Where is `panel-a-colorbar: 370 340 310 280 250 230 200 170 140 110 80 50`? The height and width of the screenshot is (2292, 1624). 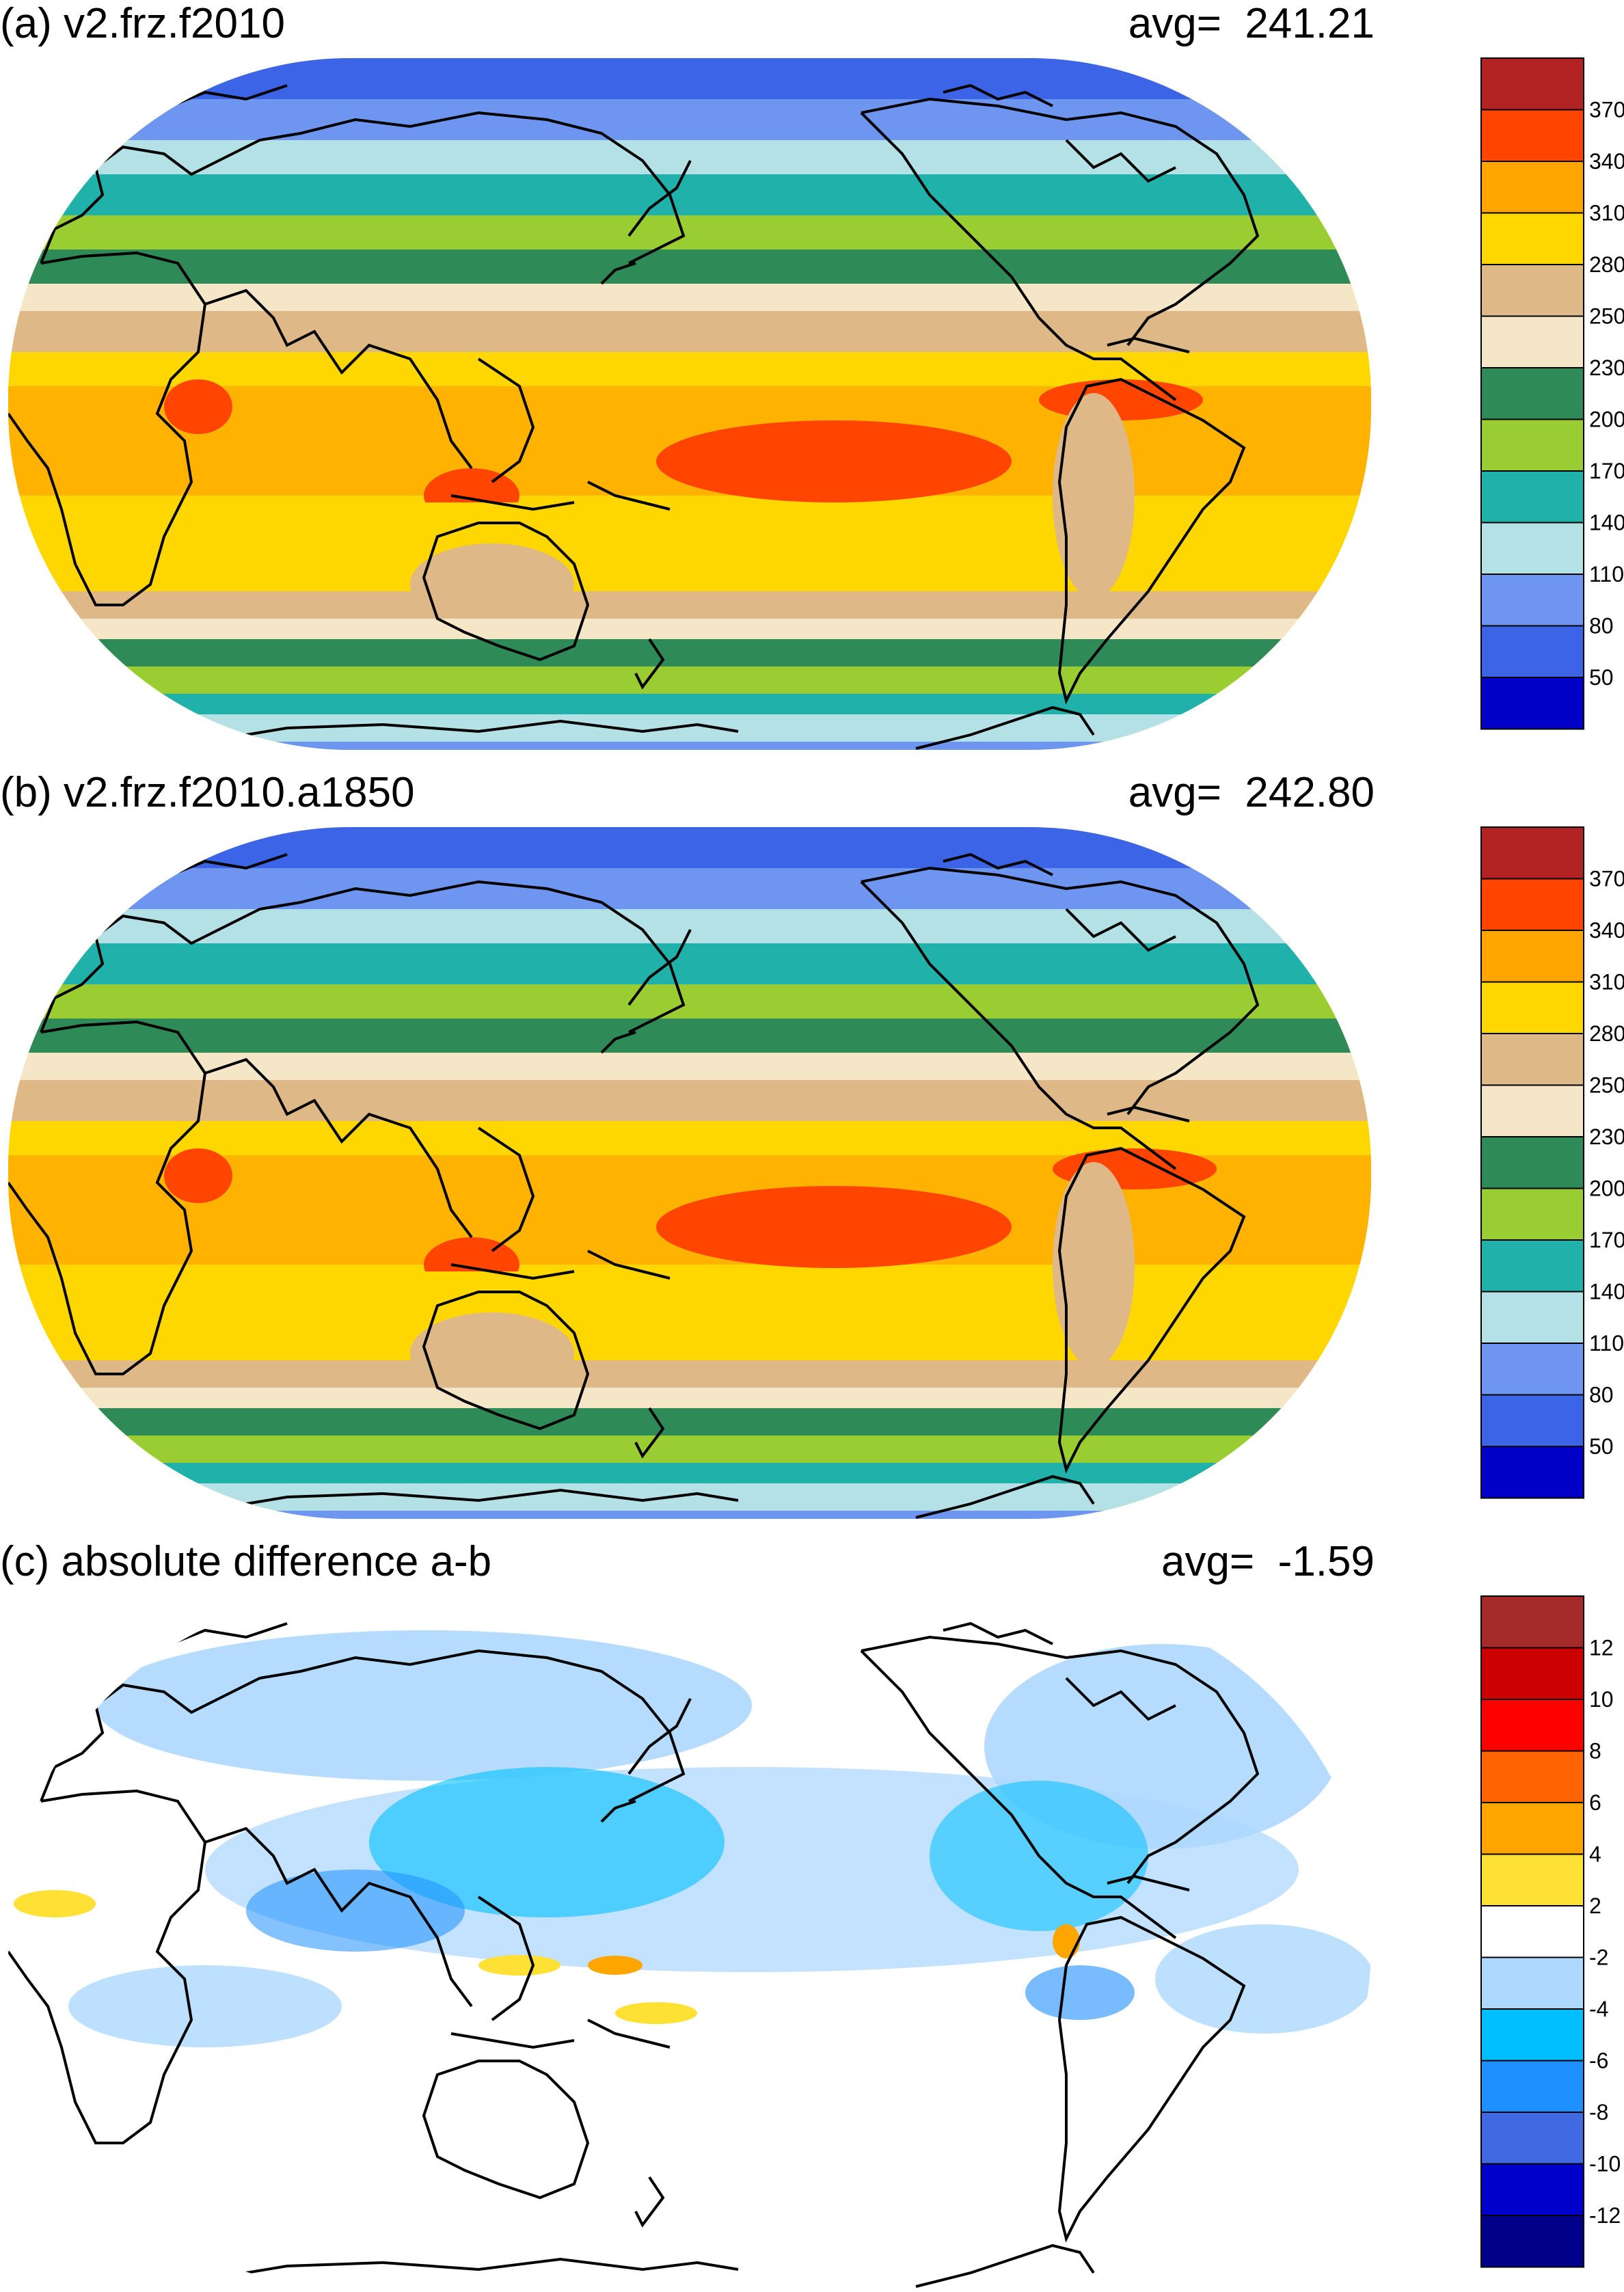
panel-a-colorbar: 370 340 310 280 250 230 200 170 140 110 80 50 is located at coordinates (1552, 394).